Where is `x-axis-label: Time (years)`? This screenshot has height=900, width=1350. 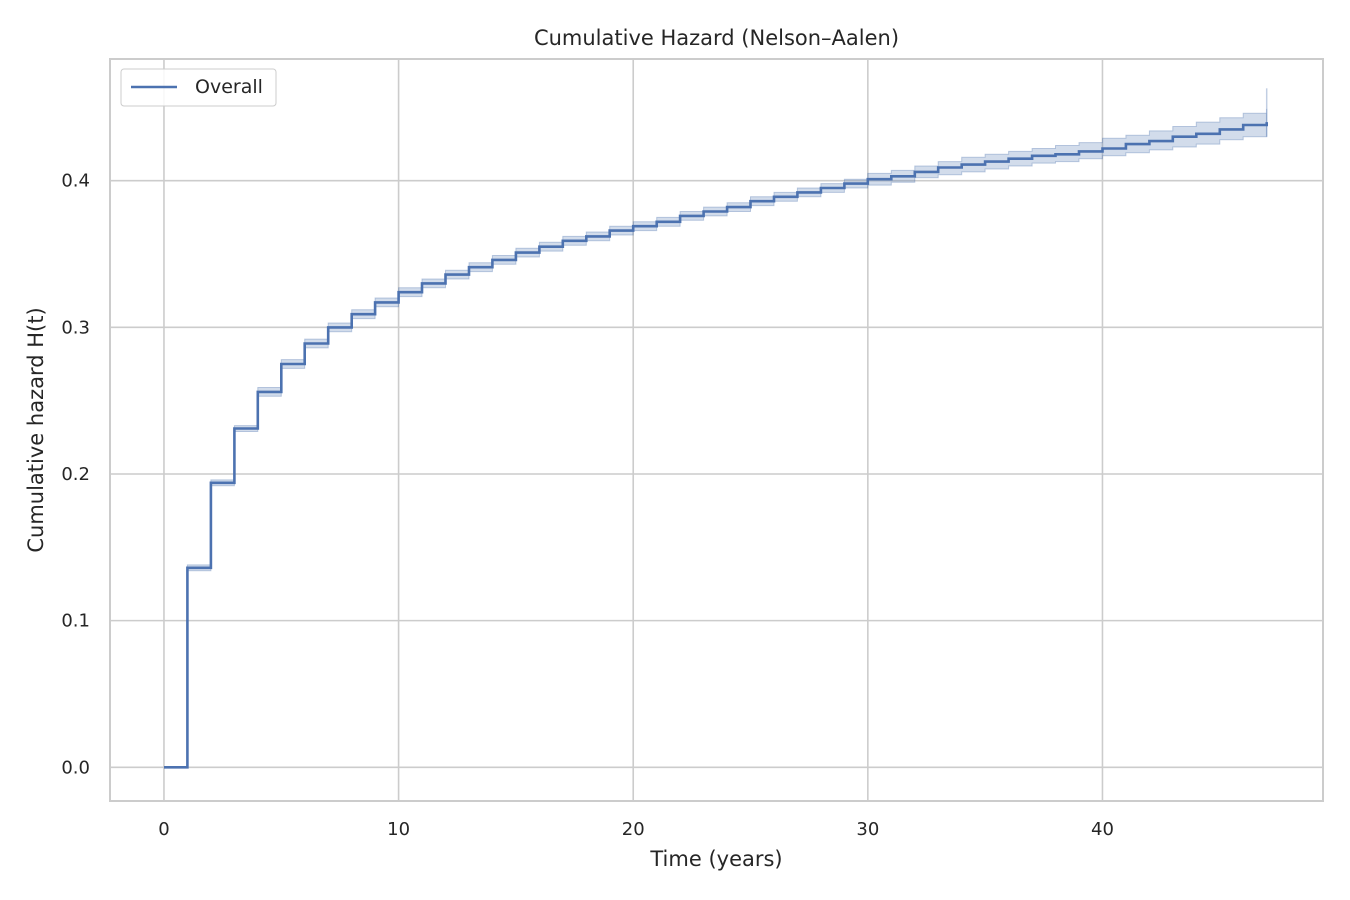
x-axis-label: Time (years) is located at coordinates (715, 859).